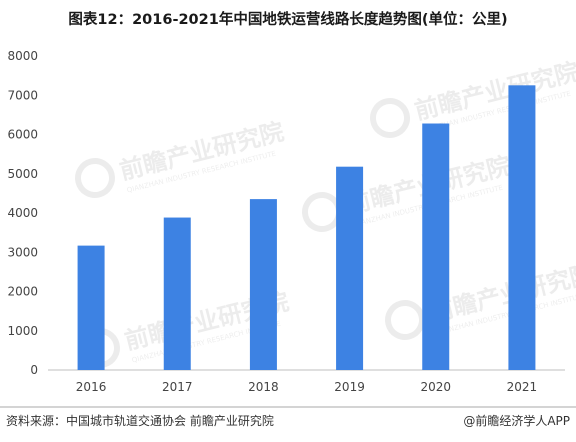  What do you see at coordinates (91, 307) in the screenshot?
I see `bar-2016` at bounding box center [91, 307].